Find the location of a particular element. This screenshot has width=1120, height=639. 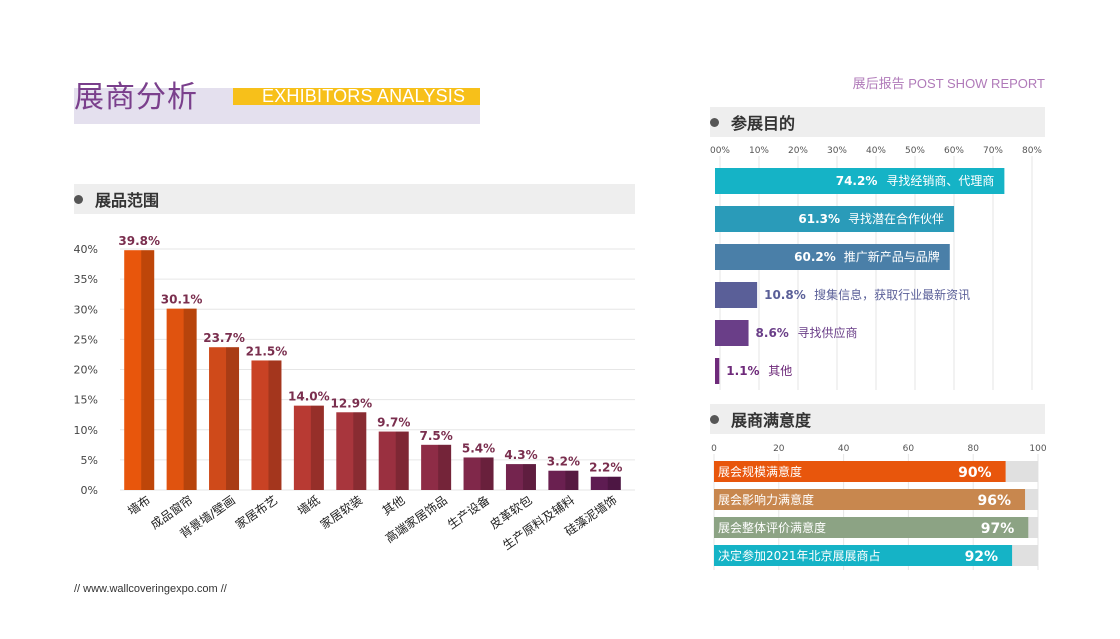

footer-url: // www.wallcoveringexpo.com // is located at coordinates (150, 589).